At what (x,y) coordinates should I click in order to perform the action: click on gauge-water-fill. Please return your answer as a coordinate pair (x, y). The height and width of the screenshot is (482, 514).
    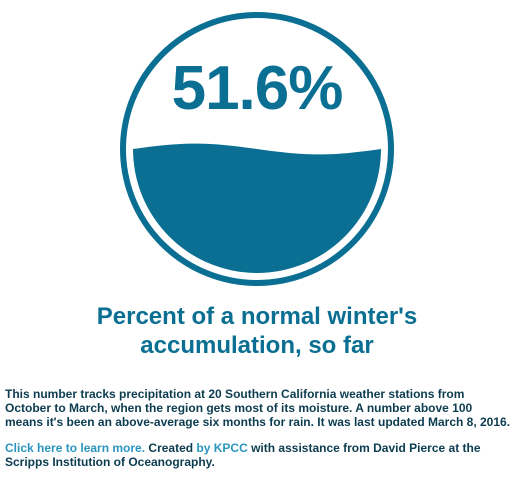
    Looking at the image, I should click on (257, 208).